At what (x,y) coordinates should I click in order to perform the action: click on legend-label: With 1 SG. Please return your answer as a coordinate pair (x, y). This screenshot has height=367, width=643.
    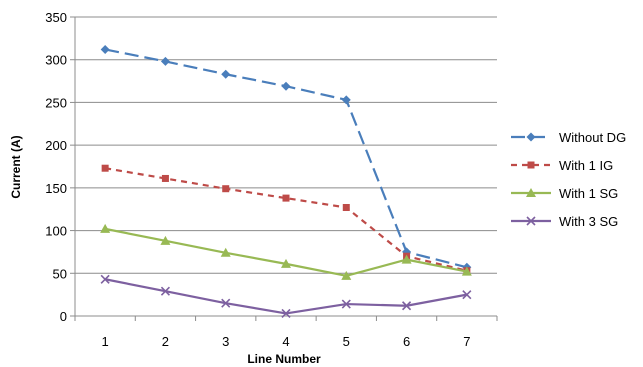
    Looking at the image, I should click on (588, 193).